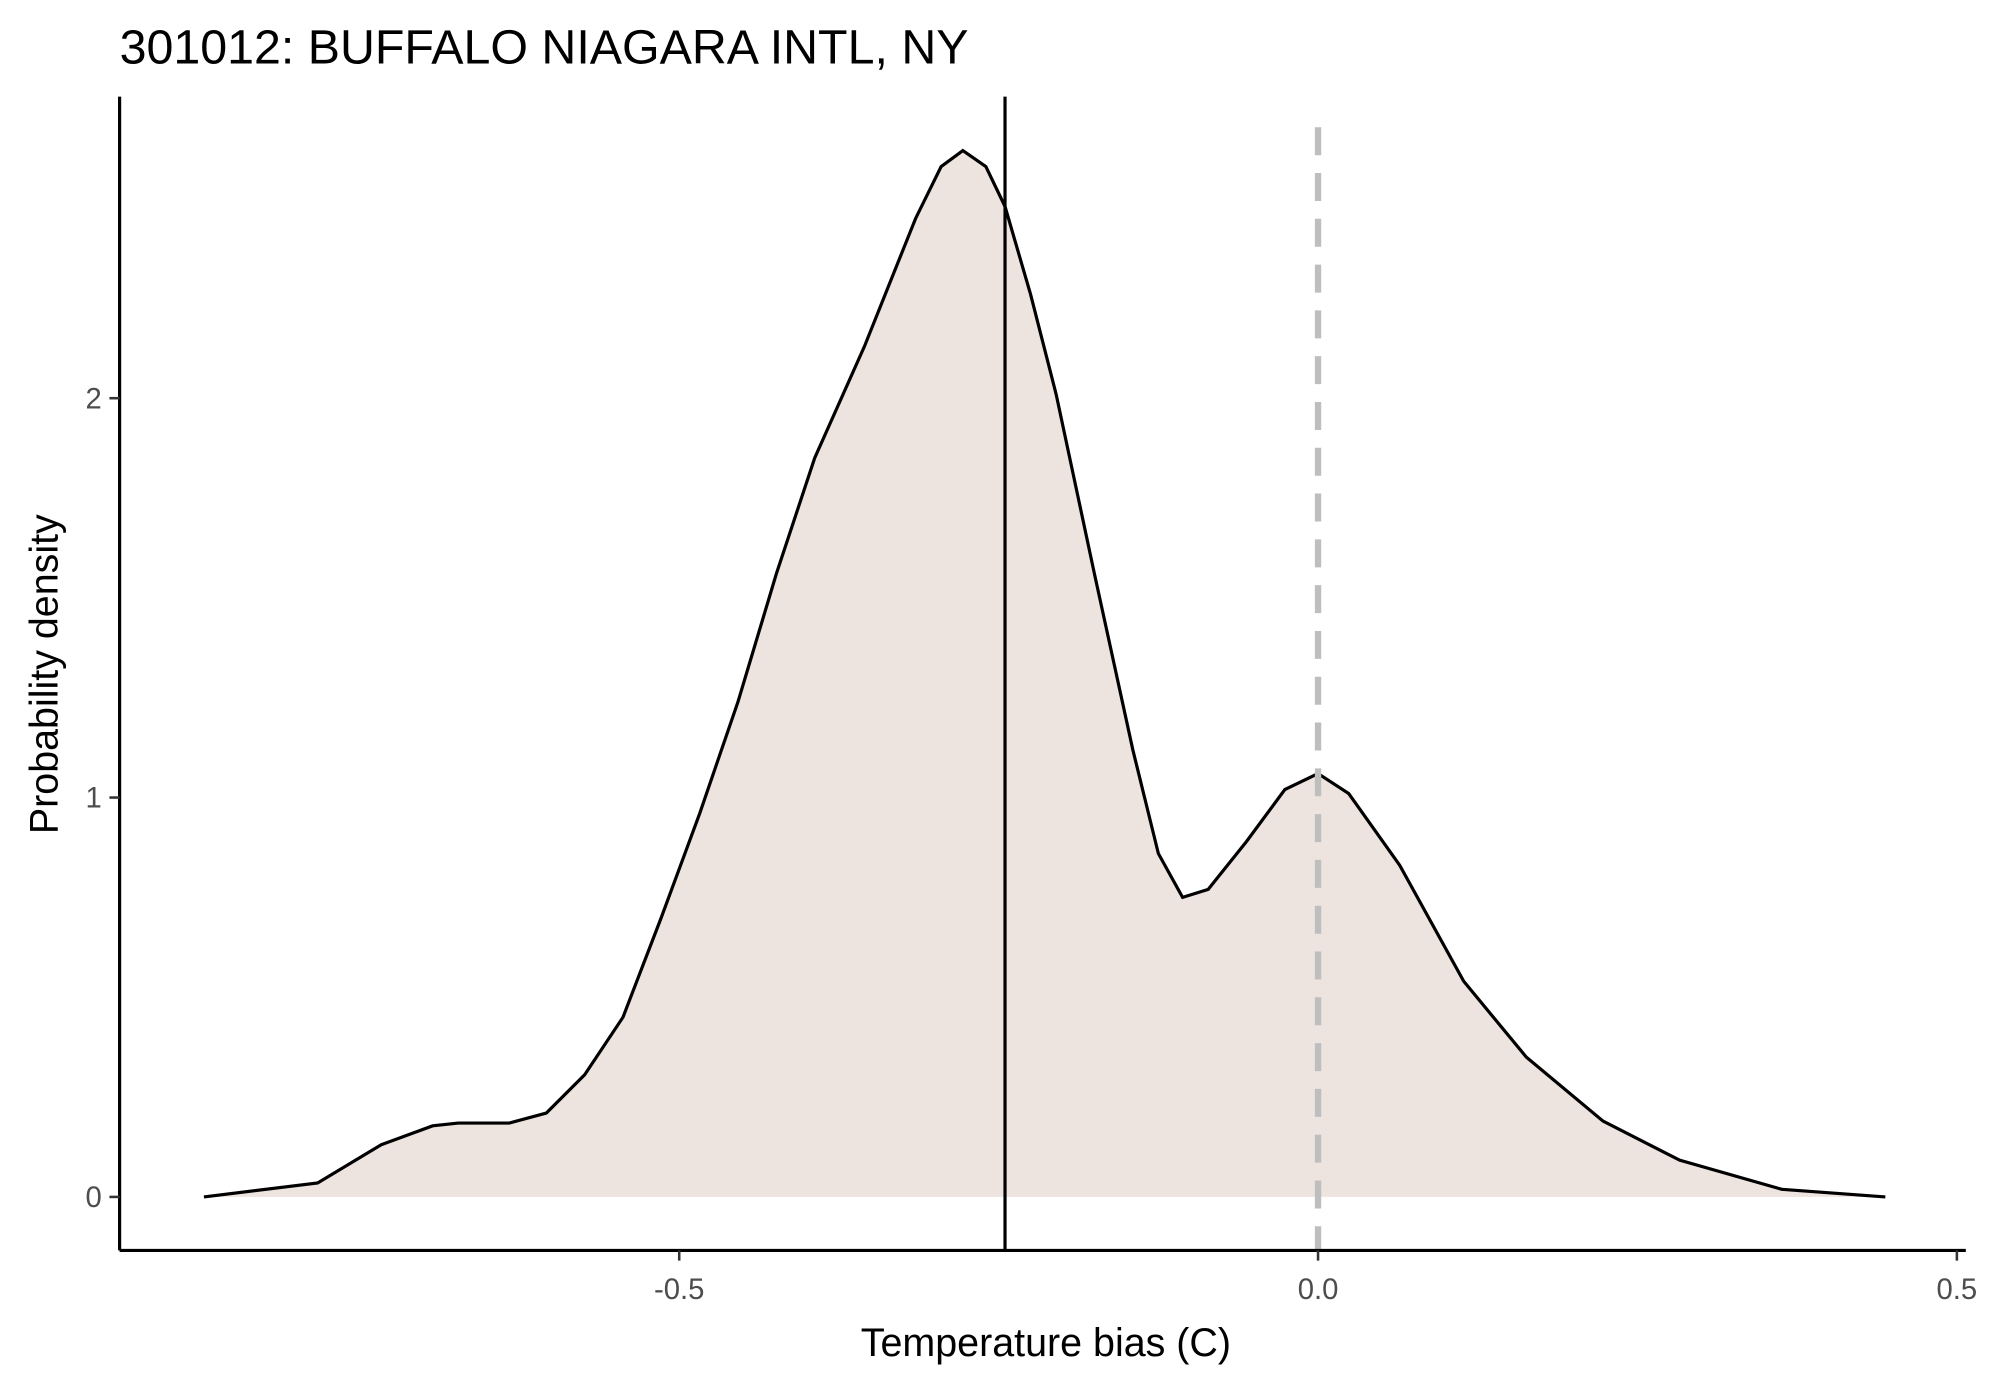  What do you see at coordinates (544, 48) in the screenshot?
I see `chart-title: 301012: BUFFALO NIAGARA INTL, NY` at bounding box center [544, 48].